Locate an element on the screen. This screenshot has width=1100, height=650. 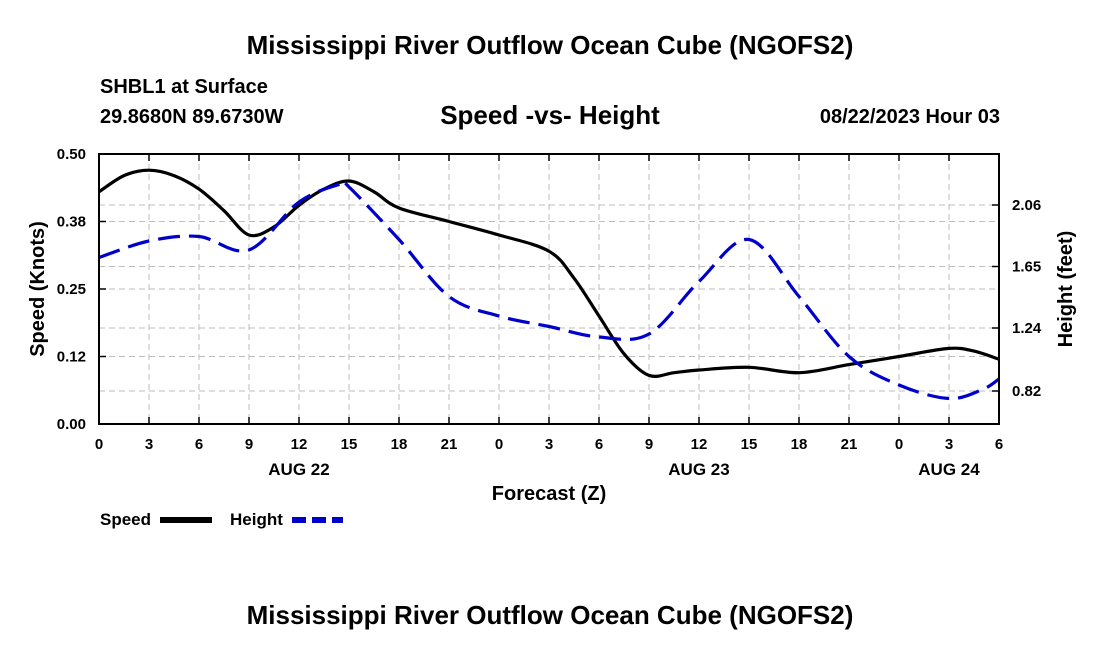
x-day-label: AUG 23 is located at coordinates (698, 469).